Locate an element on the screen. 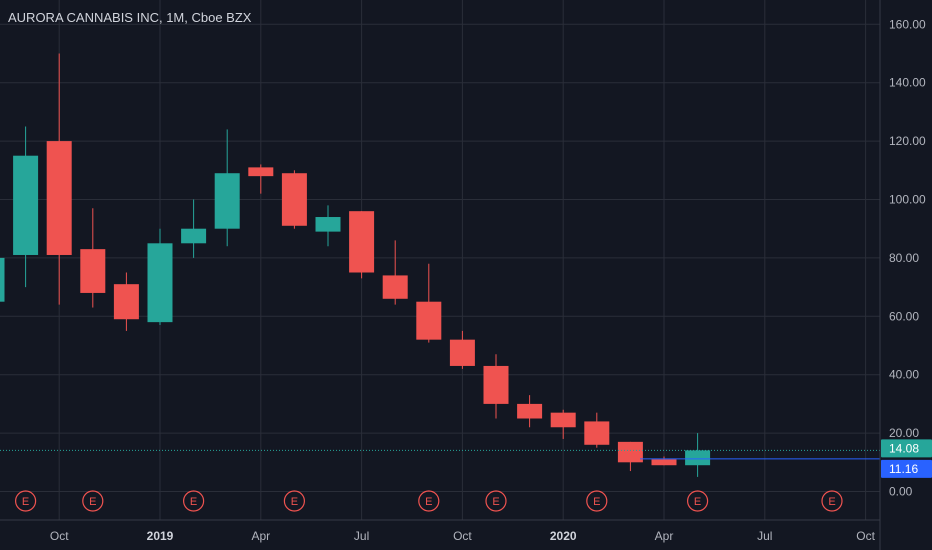  y-tick-label: 80.00 is located at coordinates (904, 258).